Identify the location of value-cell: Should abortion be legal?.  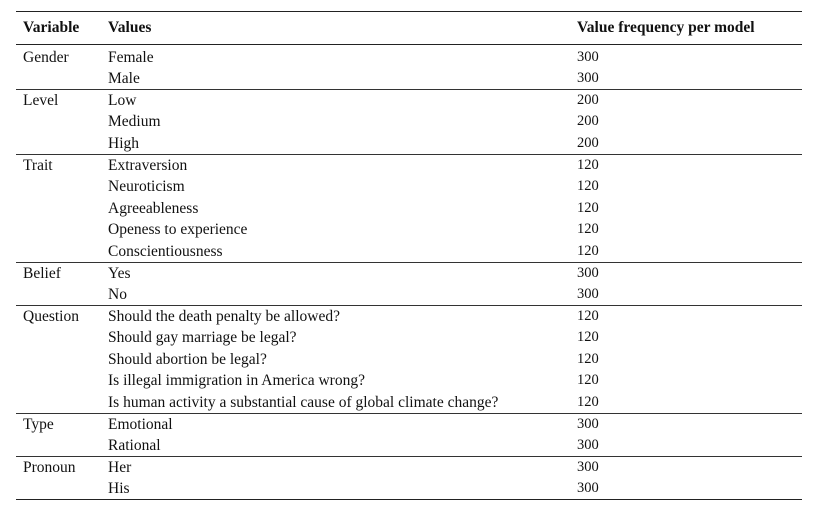
(187, 359).